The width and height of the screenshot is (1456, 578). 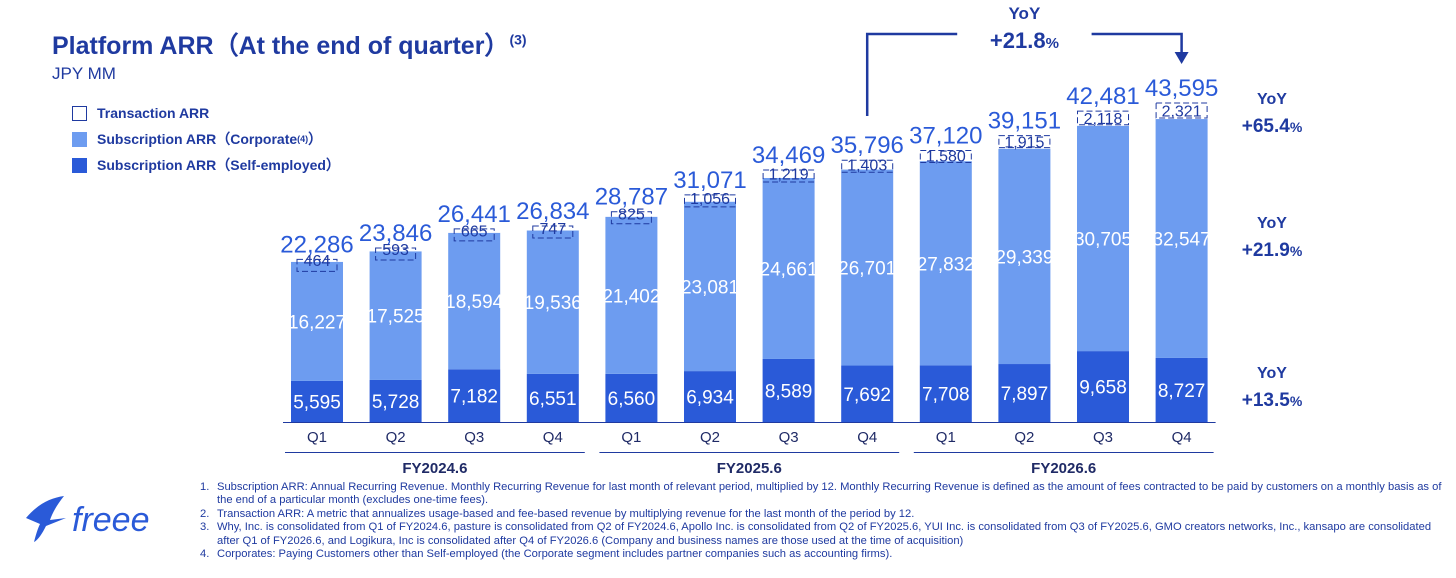 I want to click on data-label-transaction: 1,915, so click(x=1024, y=143).